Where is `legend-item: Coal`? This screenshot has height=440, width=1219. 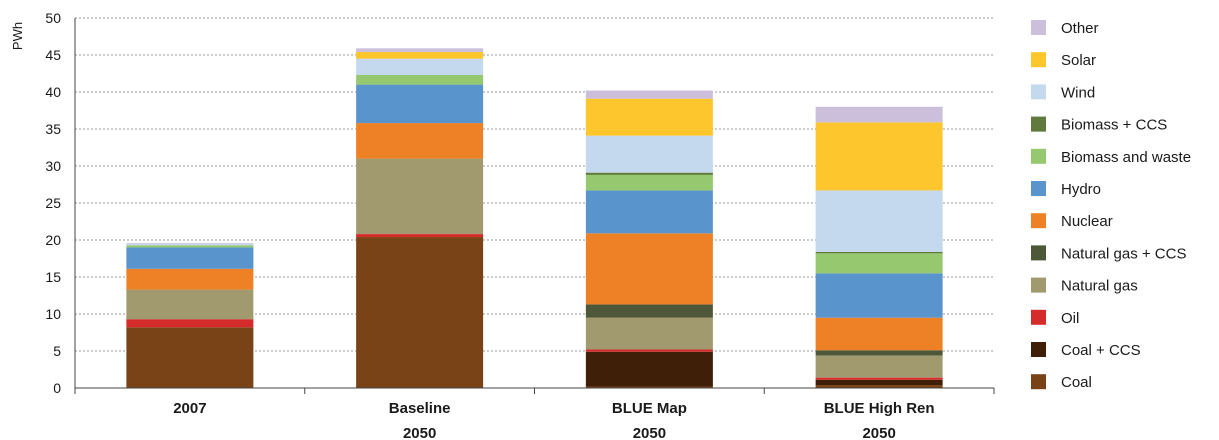
legend-item: Coal is located at coordinates (1061, 382).